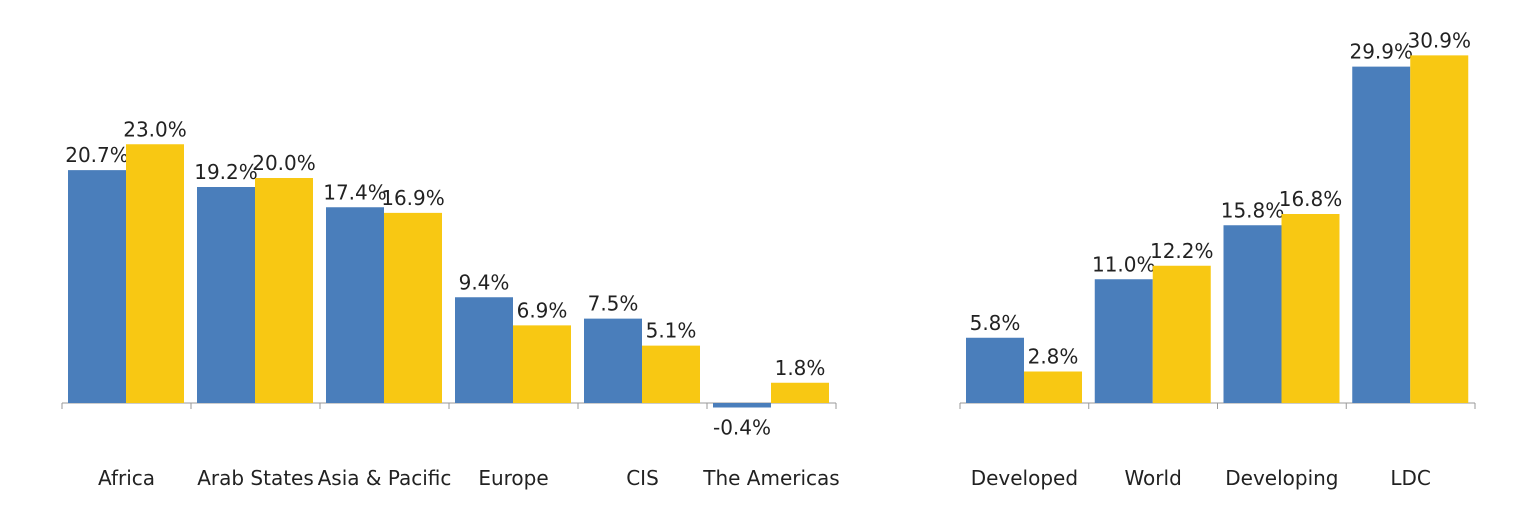  What do you see at coordinates (1381, 52) in the screenshot?
I see `data-label-ldc-series-1: 29.9%` at bounding box center [1381, 52].